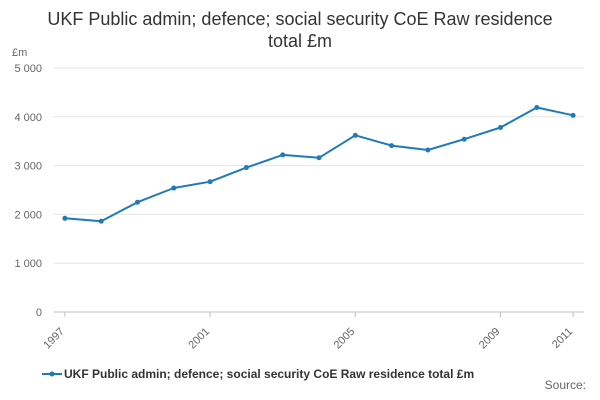  Describe the element at coordinates (28, 69) in the screenshot. I see `y-tick-label: 5 000` at that location.